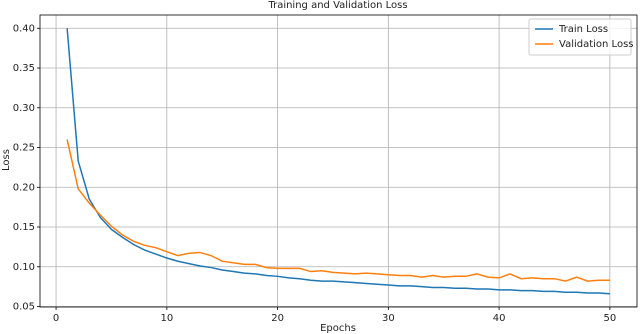 The height and width of the screenshot is (334, 640). What do you see at coordinates (277, 318) in the screenshot?
I see `x-tick-label: 20` at bounding box center [277, 318].